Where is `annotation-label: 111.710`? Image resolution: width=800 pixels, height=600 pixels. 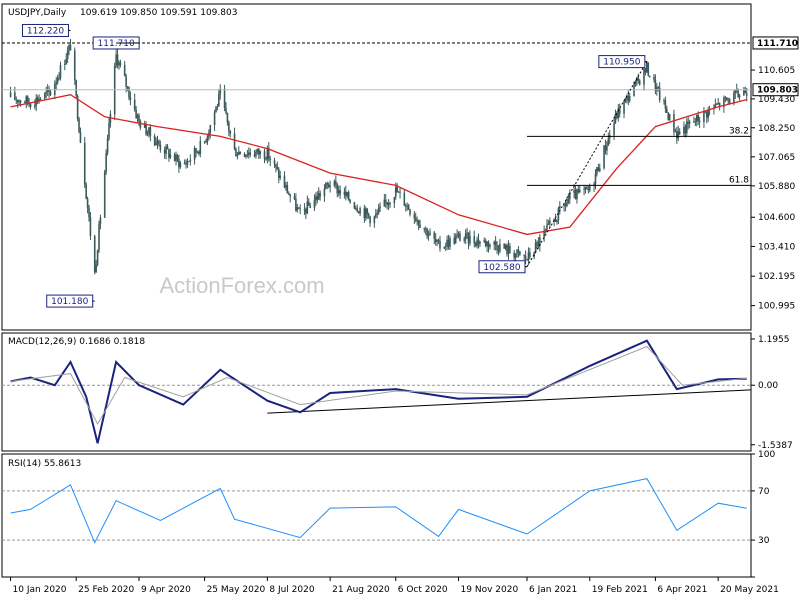
annotation-label: 111.710 is located at coordinates (116, 44).